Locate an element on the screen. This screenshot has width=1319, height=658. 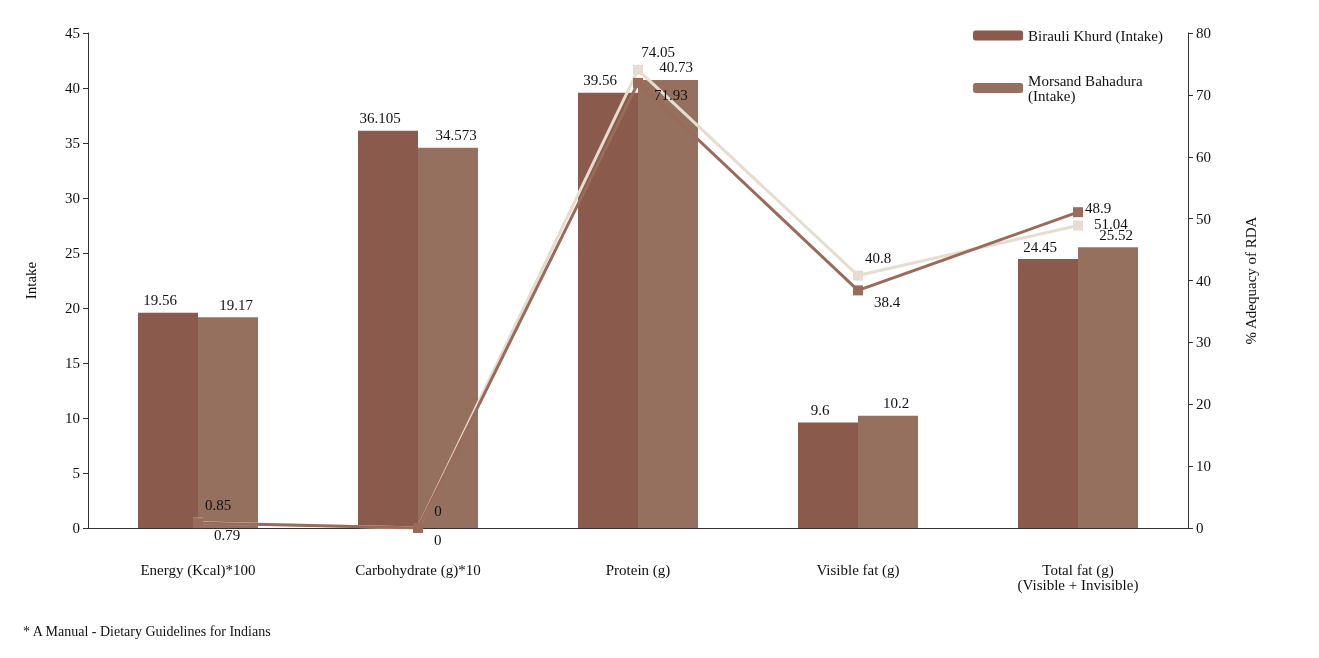
y-tick-label: 30 is located at coordinates (72, 198).